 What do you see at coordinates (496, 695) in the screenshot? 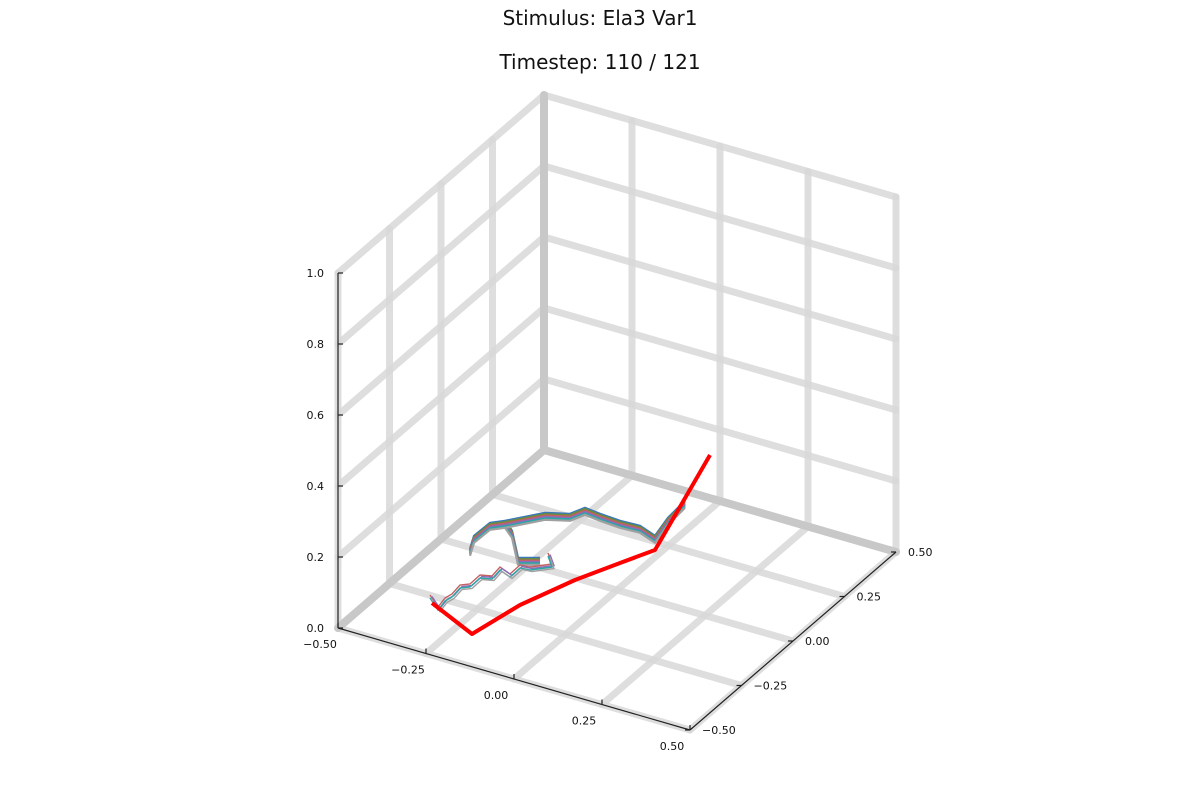
I see `x-tick-label-2: 0.00` at bounding box center [496, 695].